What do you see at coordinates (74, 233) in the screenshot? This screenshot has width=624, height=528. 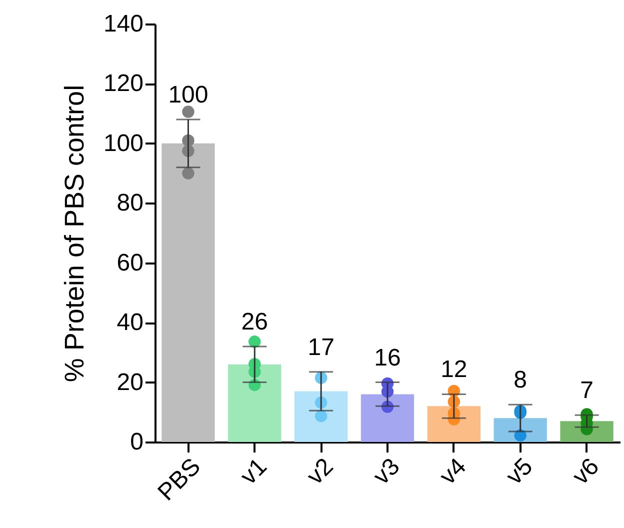 I see `y-axis-title: % Protein of PBS control` at bounding box center [74, 233].